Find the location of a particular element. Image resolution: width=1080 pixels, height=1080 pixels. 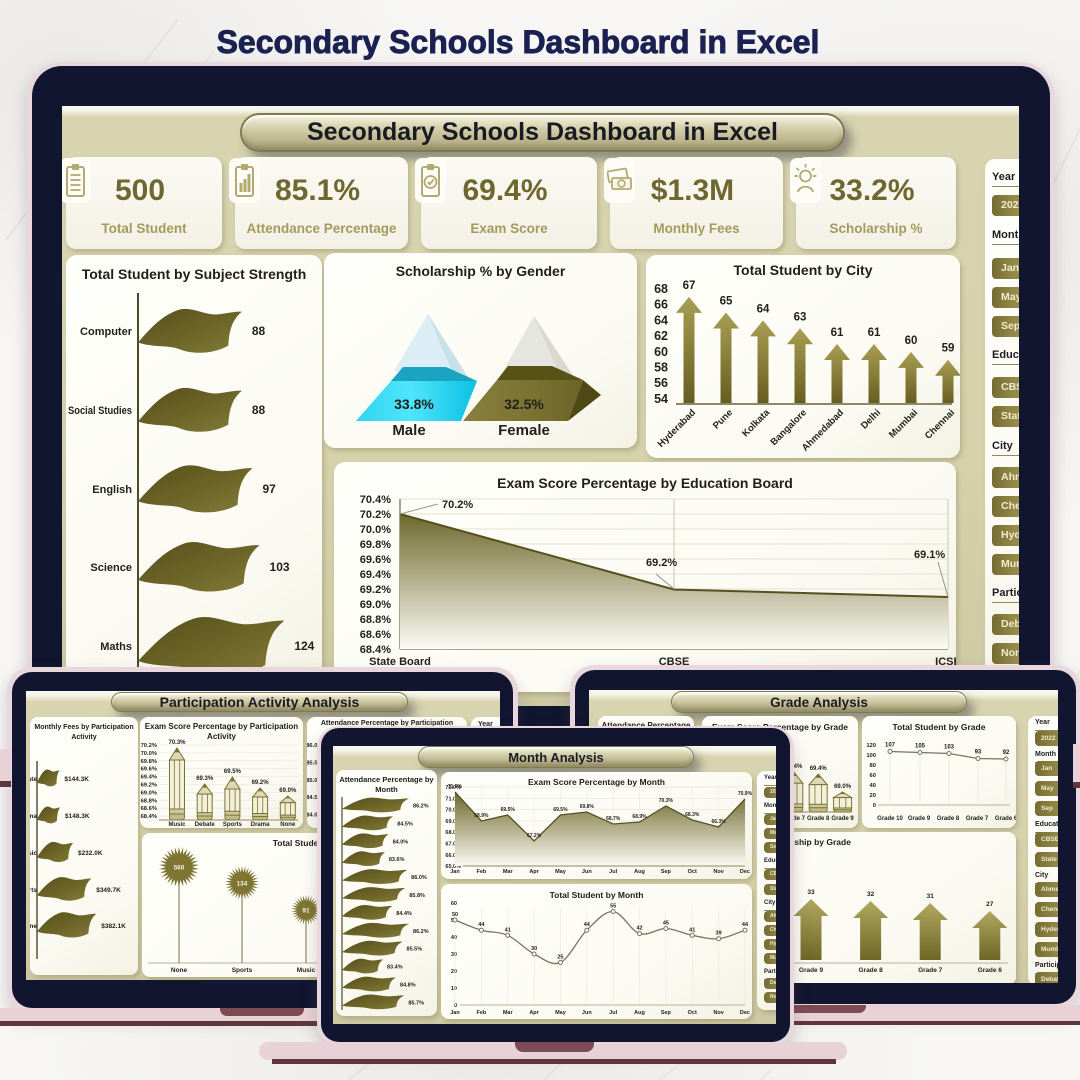

svg-text: 50 is located at coordinates (455, 915).